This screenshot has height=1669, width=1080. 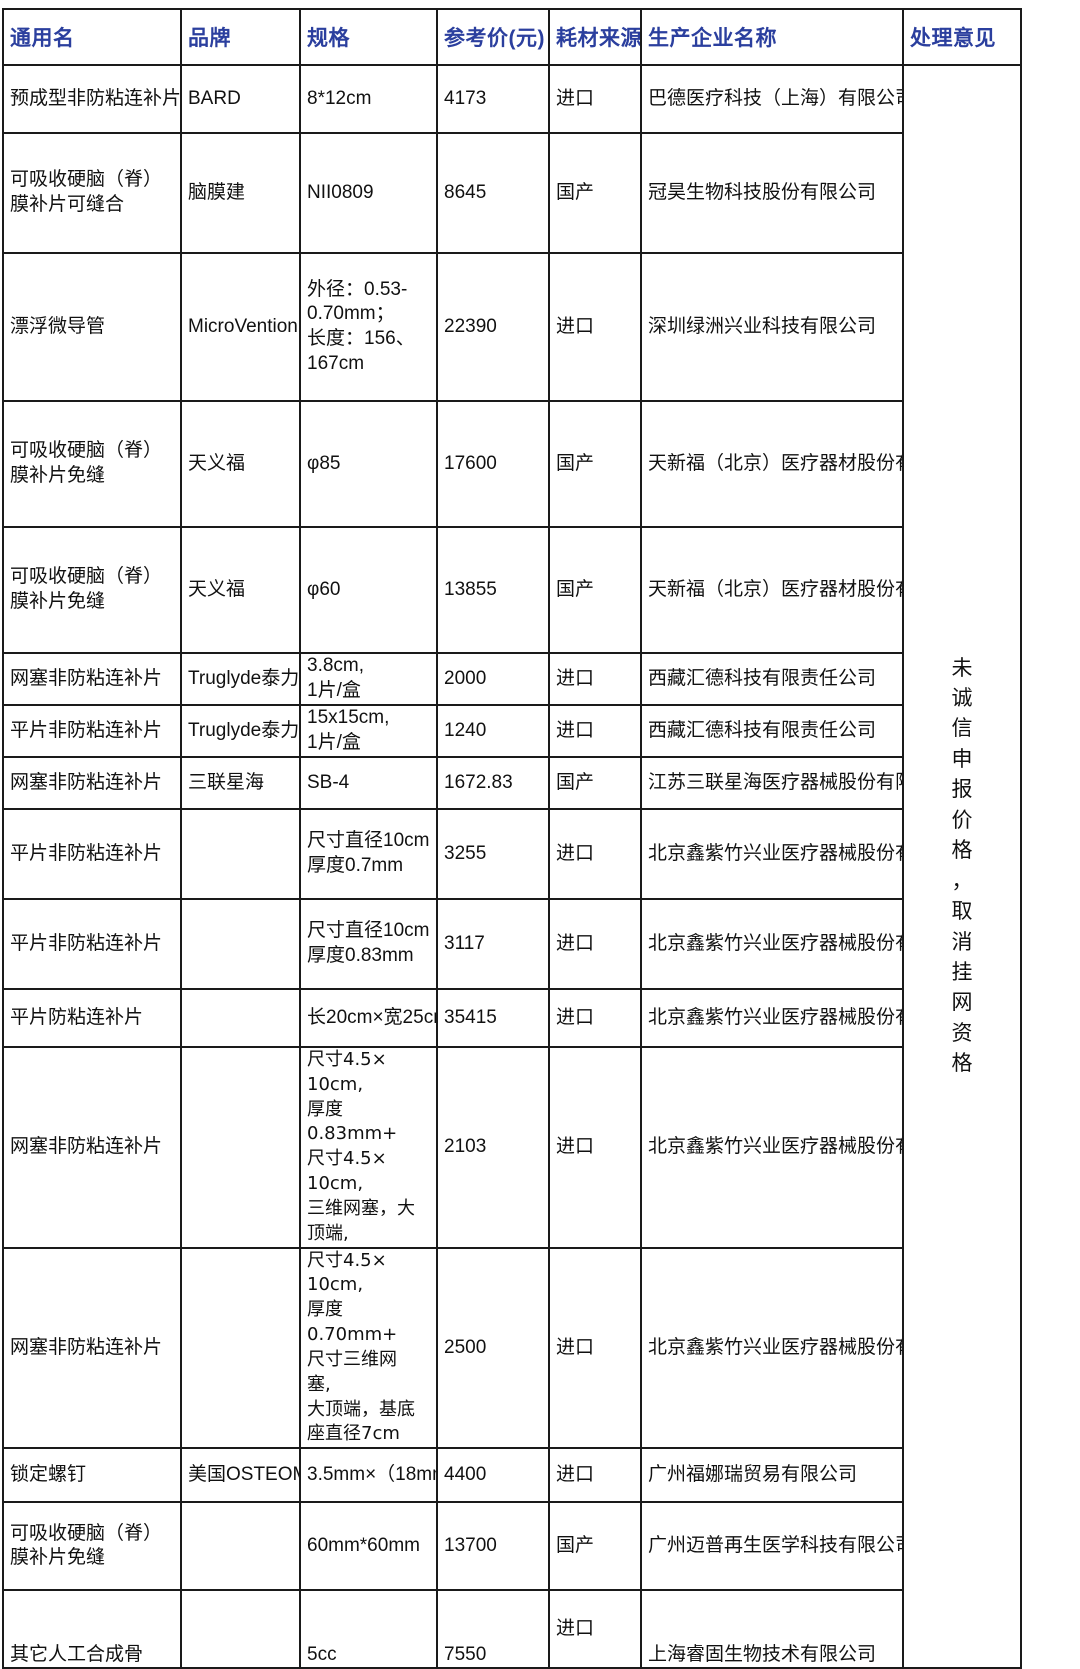 What do you see at coordinates (772, 783) in the screenshot?
I see `cell-manufacturer: 江苏三联星海医疗器械股份有限公司` at bounding box center [772, 783].